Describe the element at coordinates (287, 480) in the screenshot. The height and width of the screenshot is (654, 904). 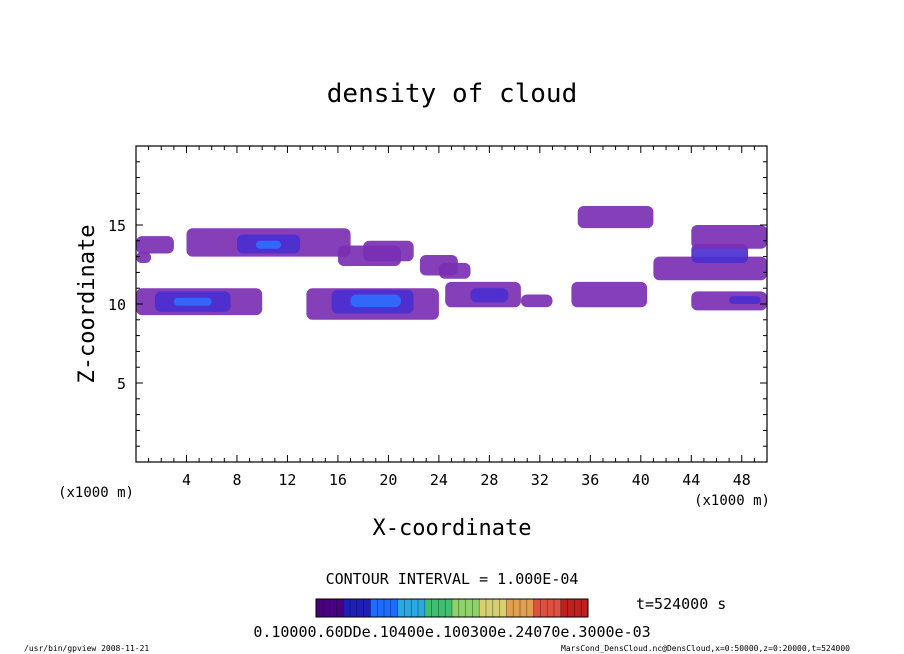
I see `x-tick-label: 12` at that location.